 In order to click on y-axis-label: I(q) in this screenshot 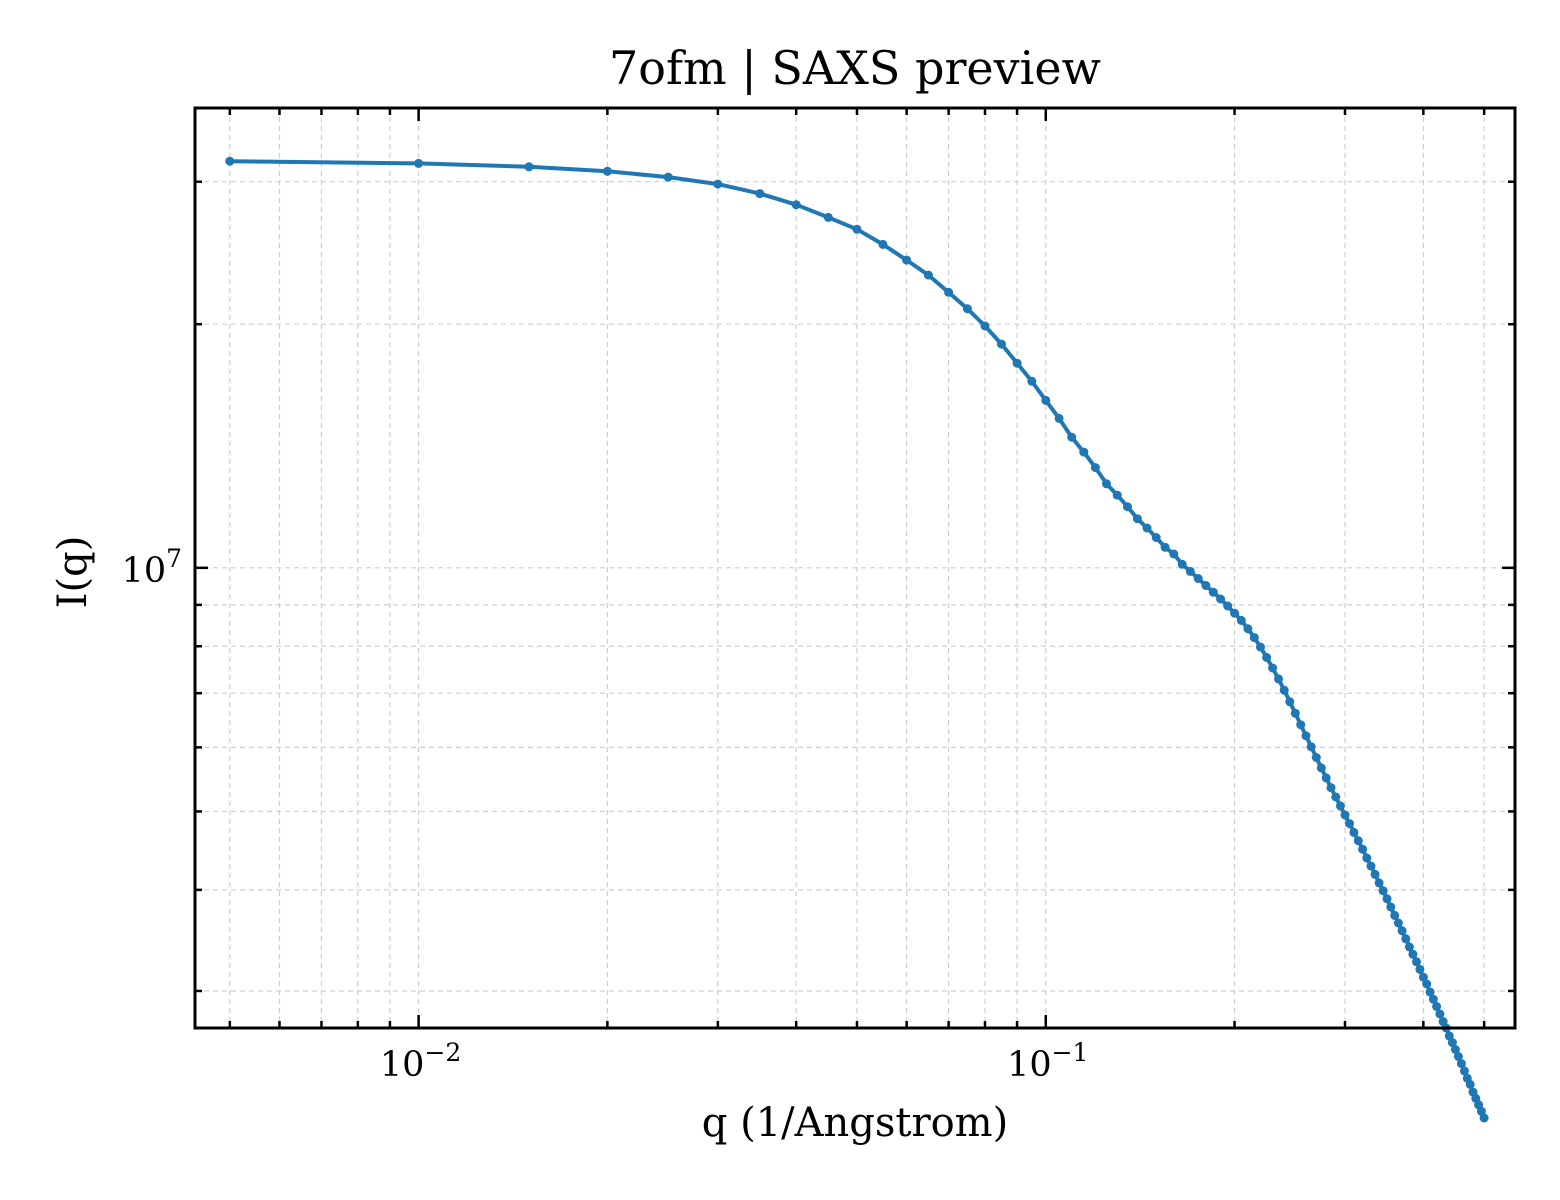, I will do `click(73, 572)`.